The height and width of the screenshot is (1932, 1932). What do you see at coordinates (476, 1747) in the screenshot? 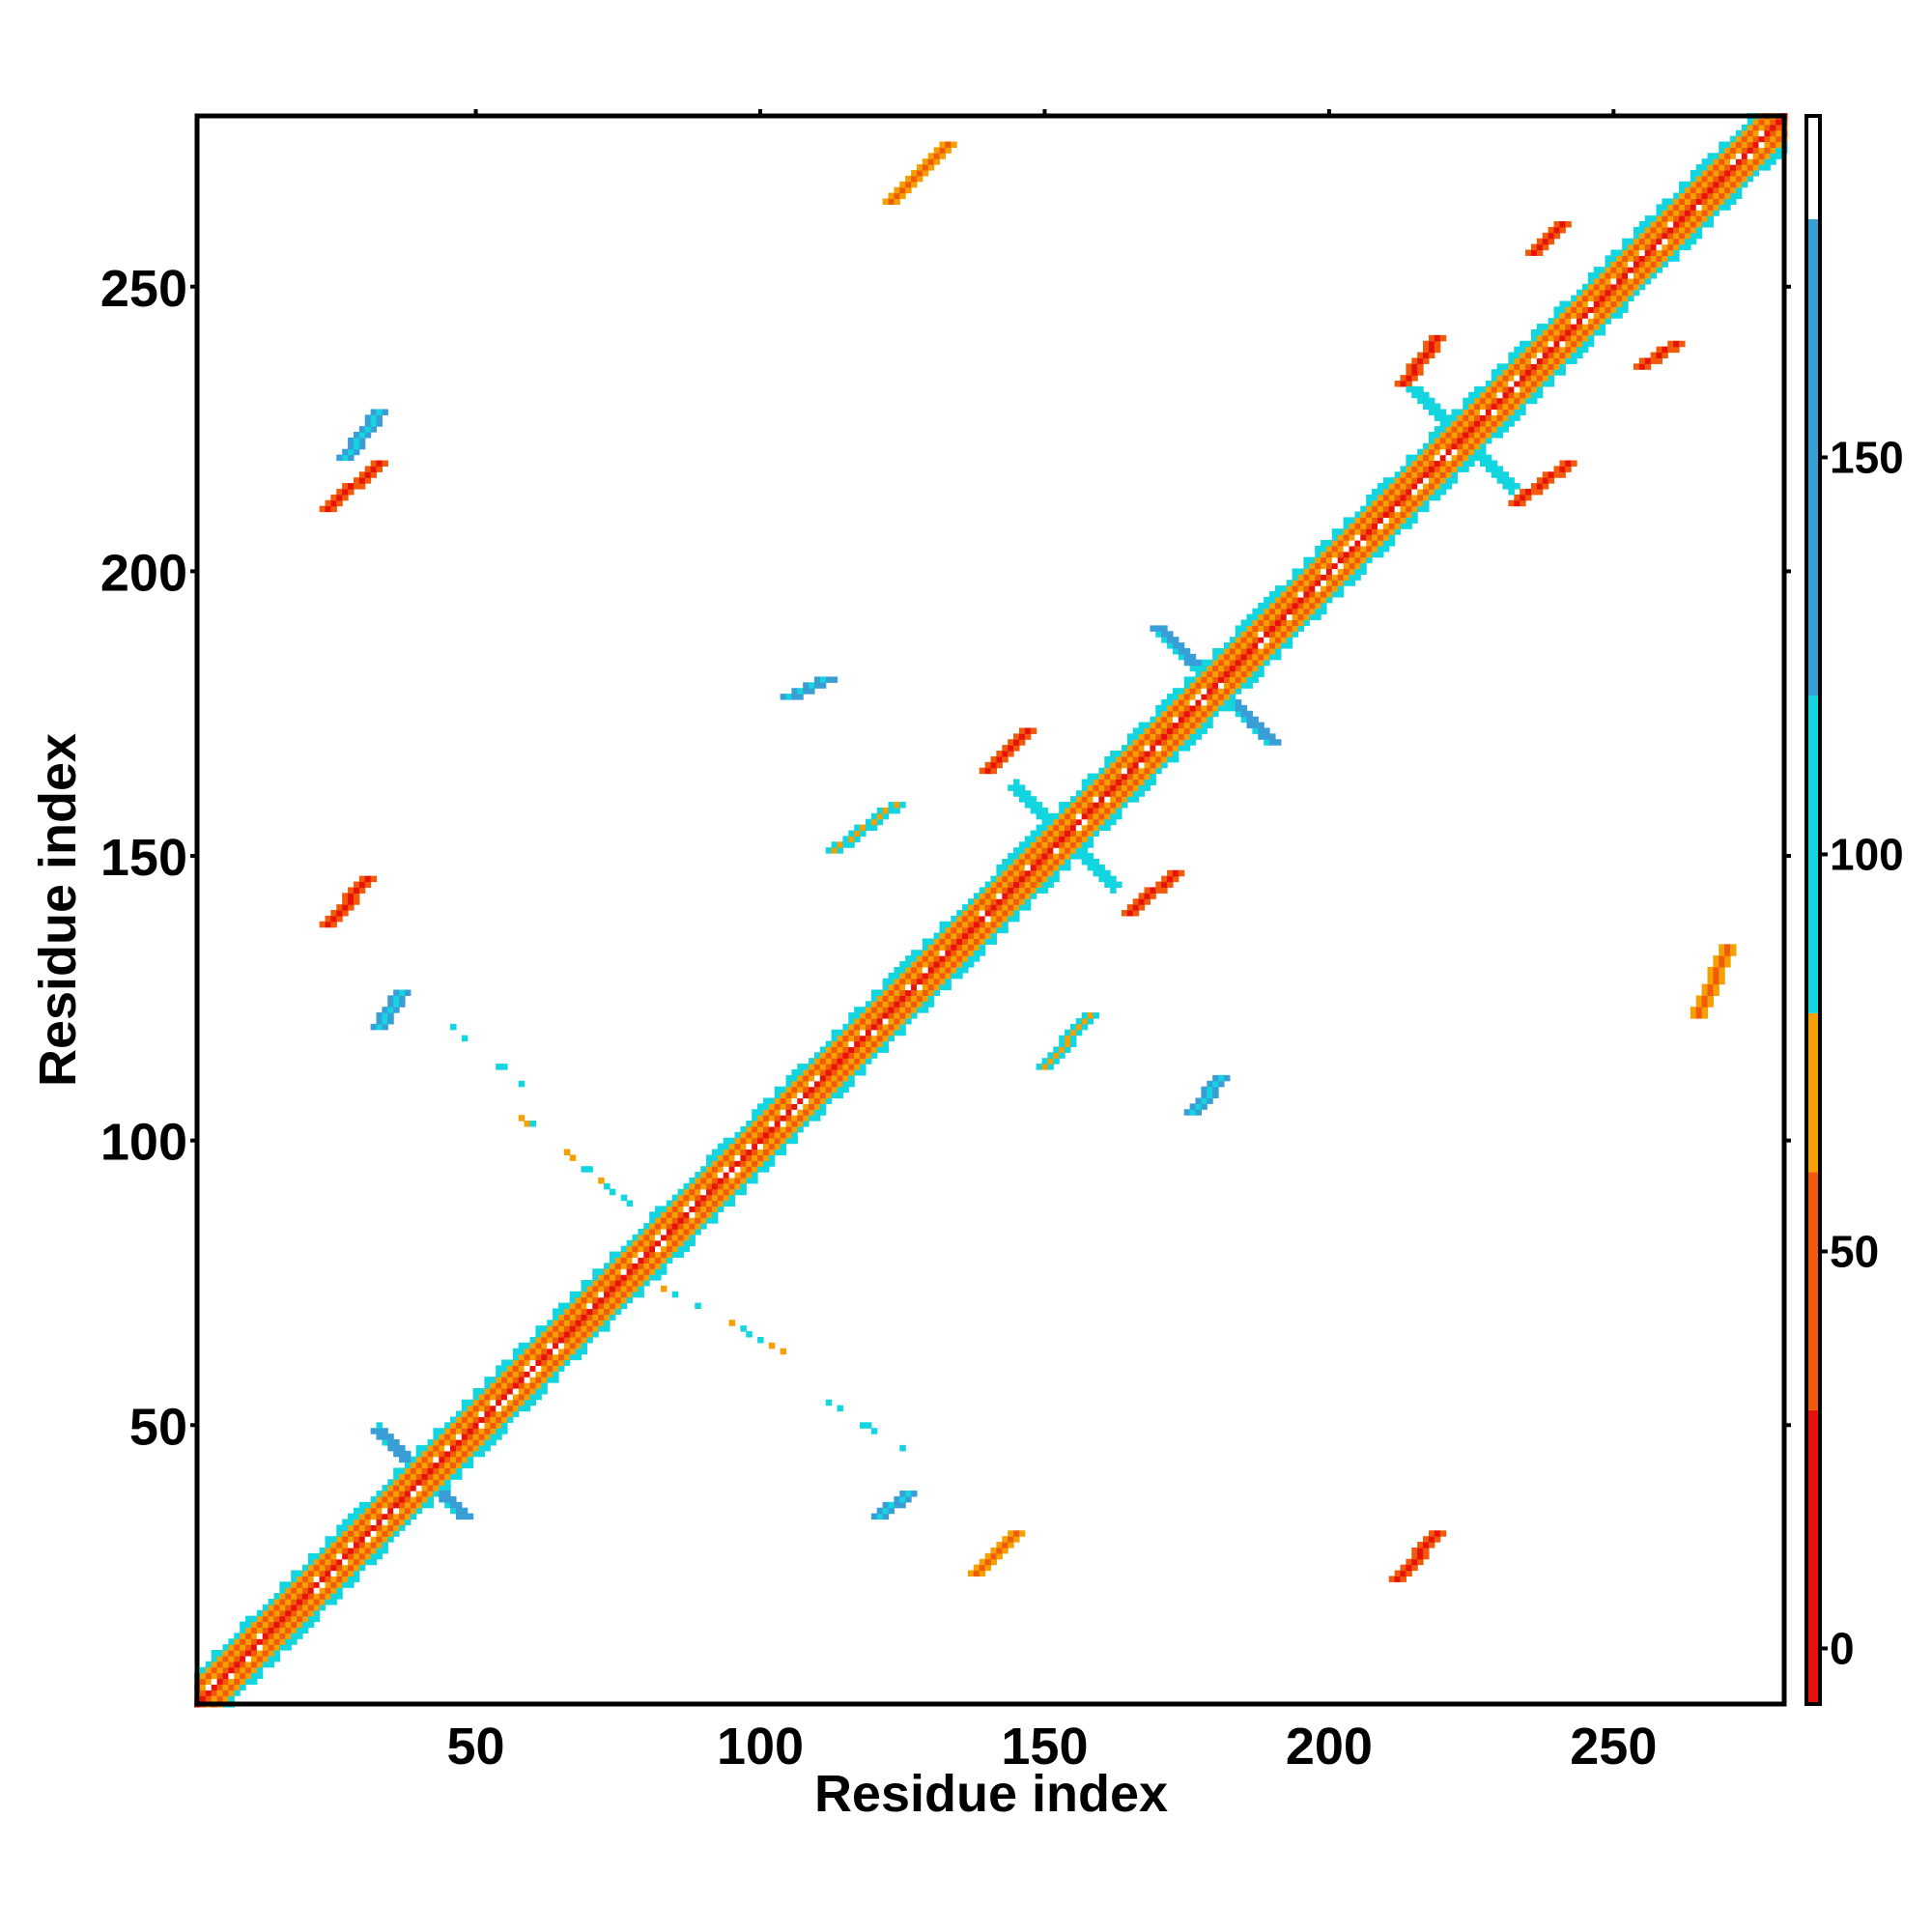
I see `x-tick-label: 50` at bounding box center [476, 1747].